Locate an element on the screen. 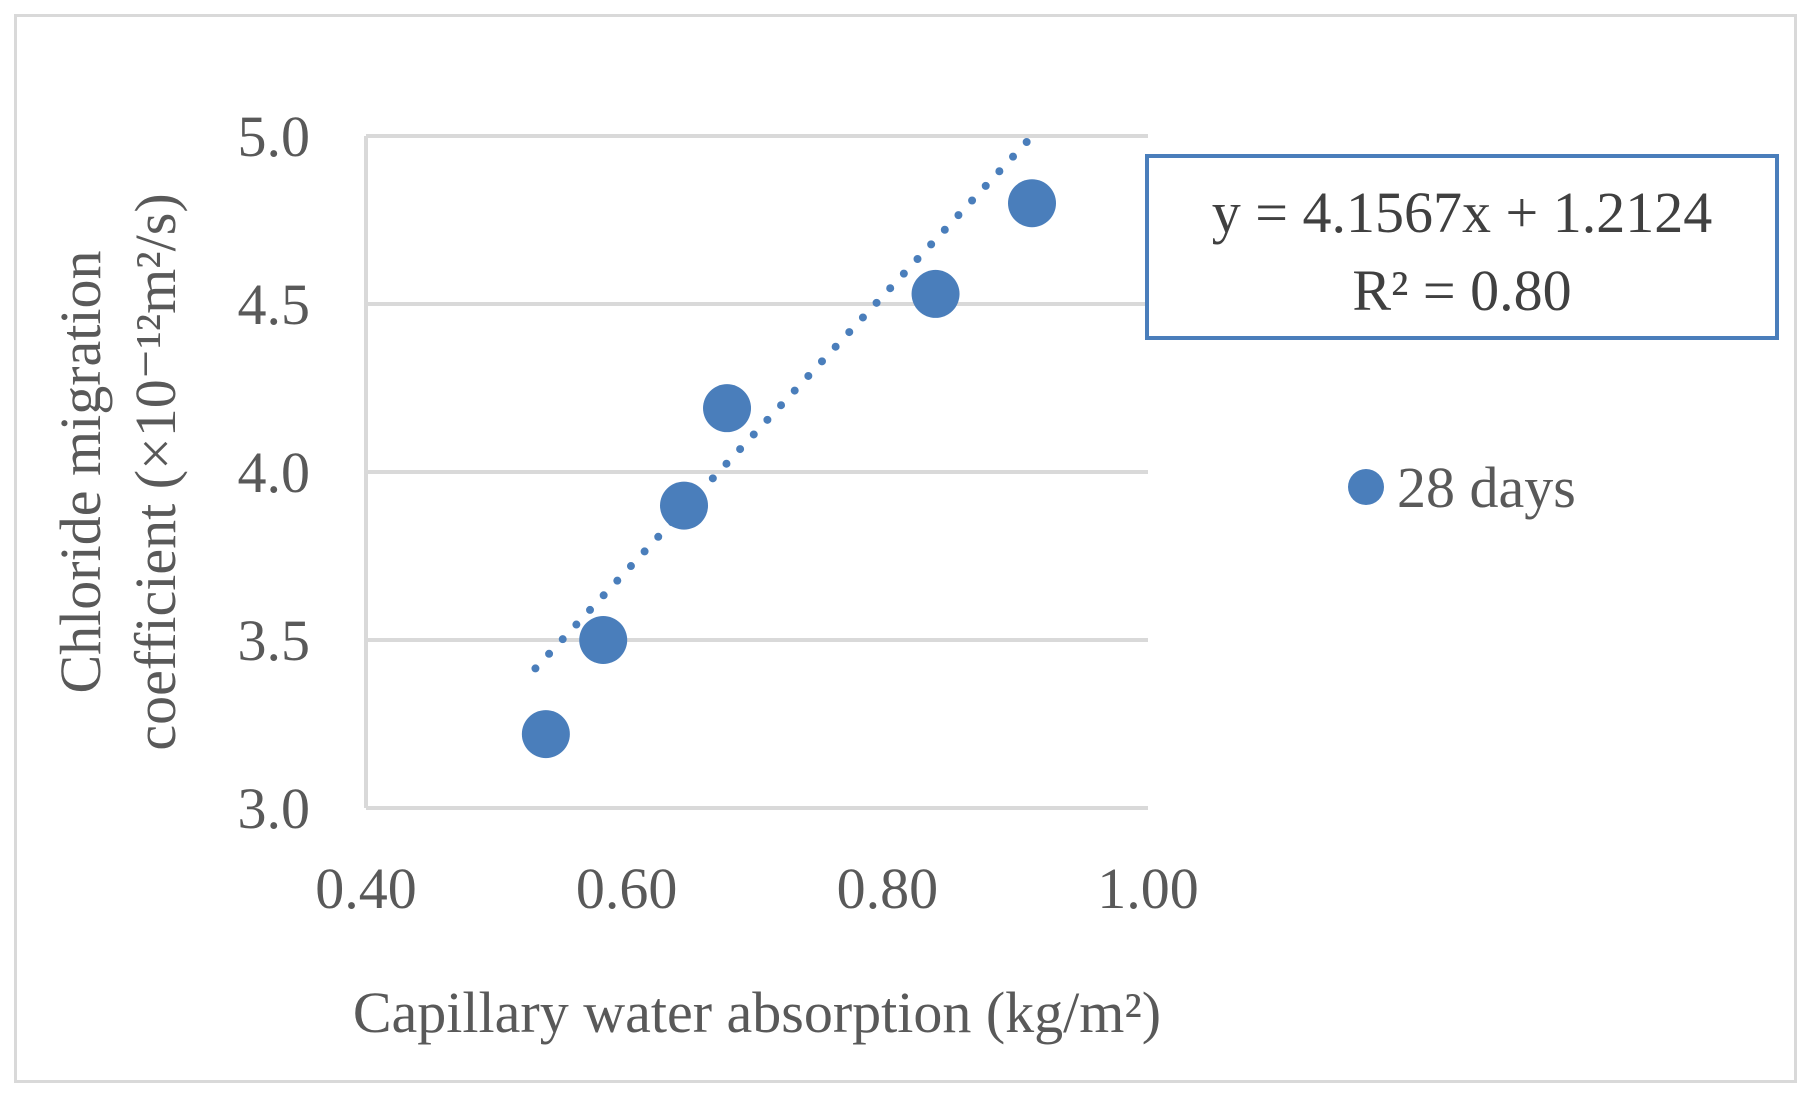 The width and height of the screenshot is (1814, 1099). y-axis-title-line1: Chloride migration is located at coordinates (80, 472).